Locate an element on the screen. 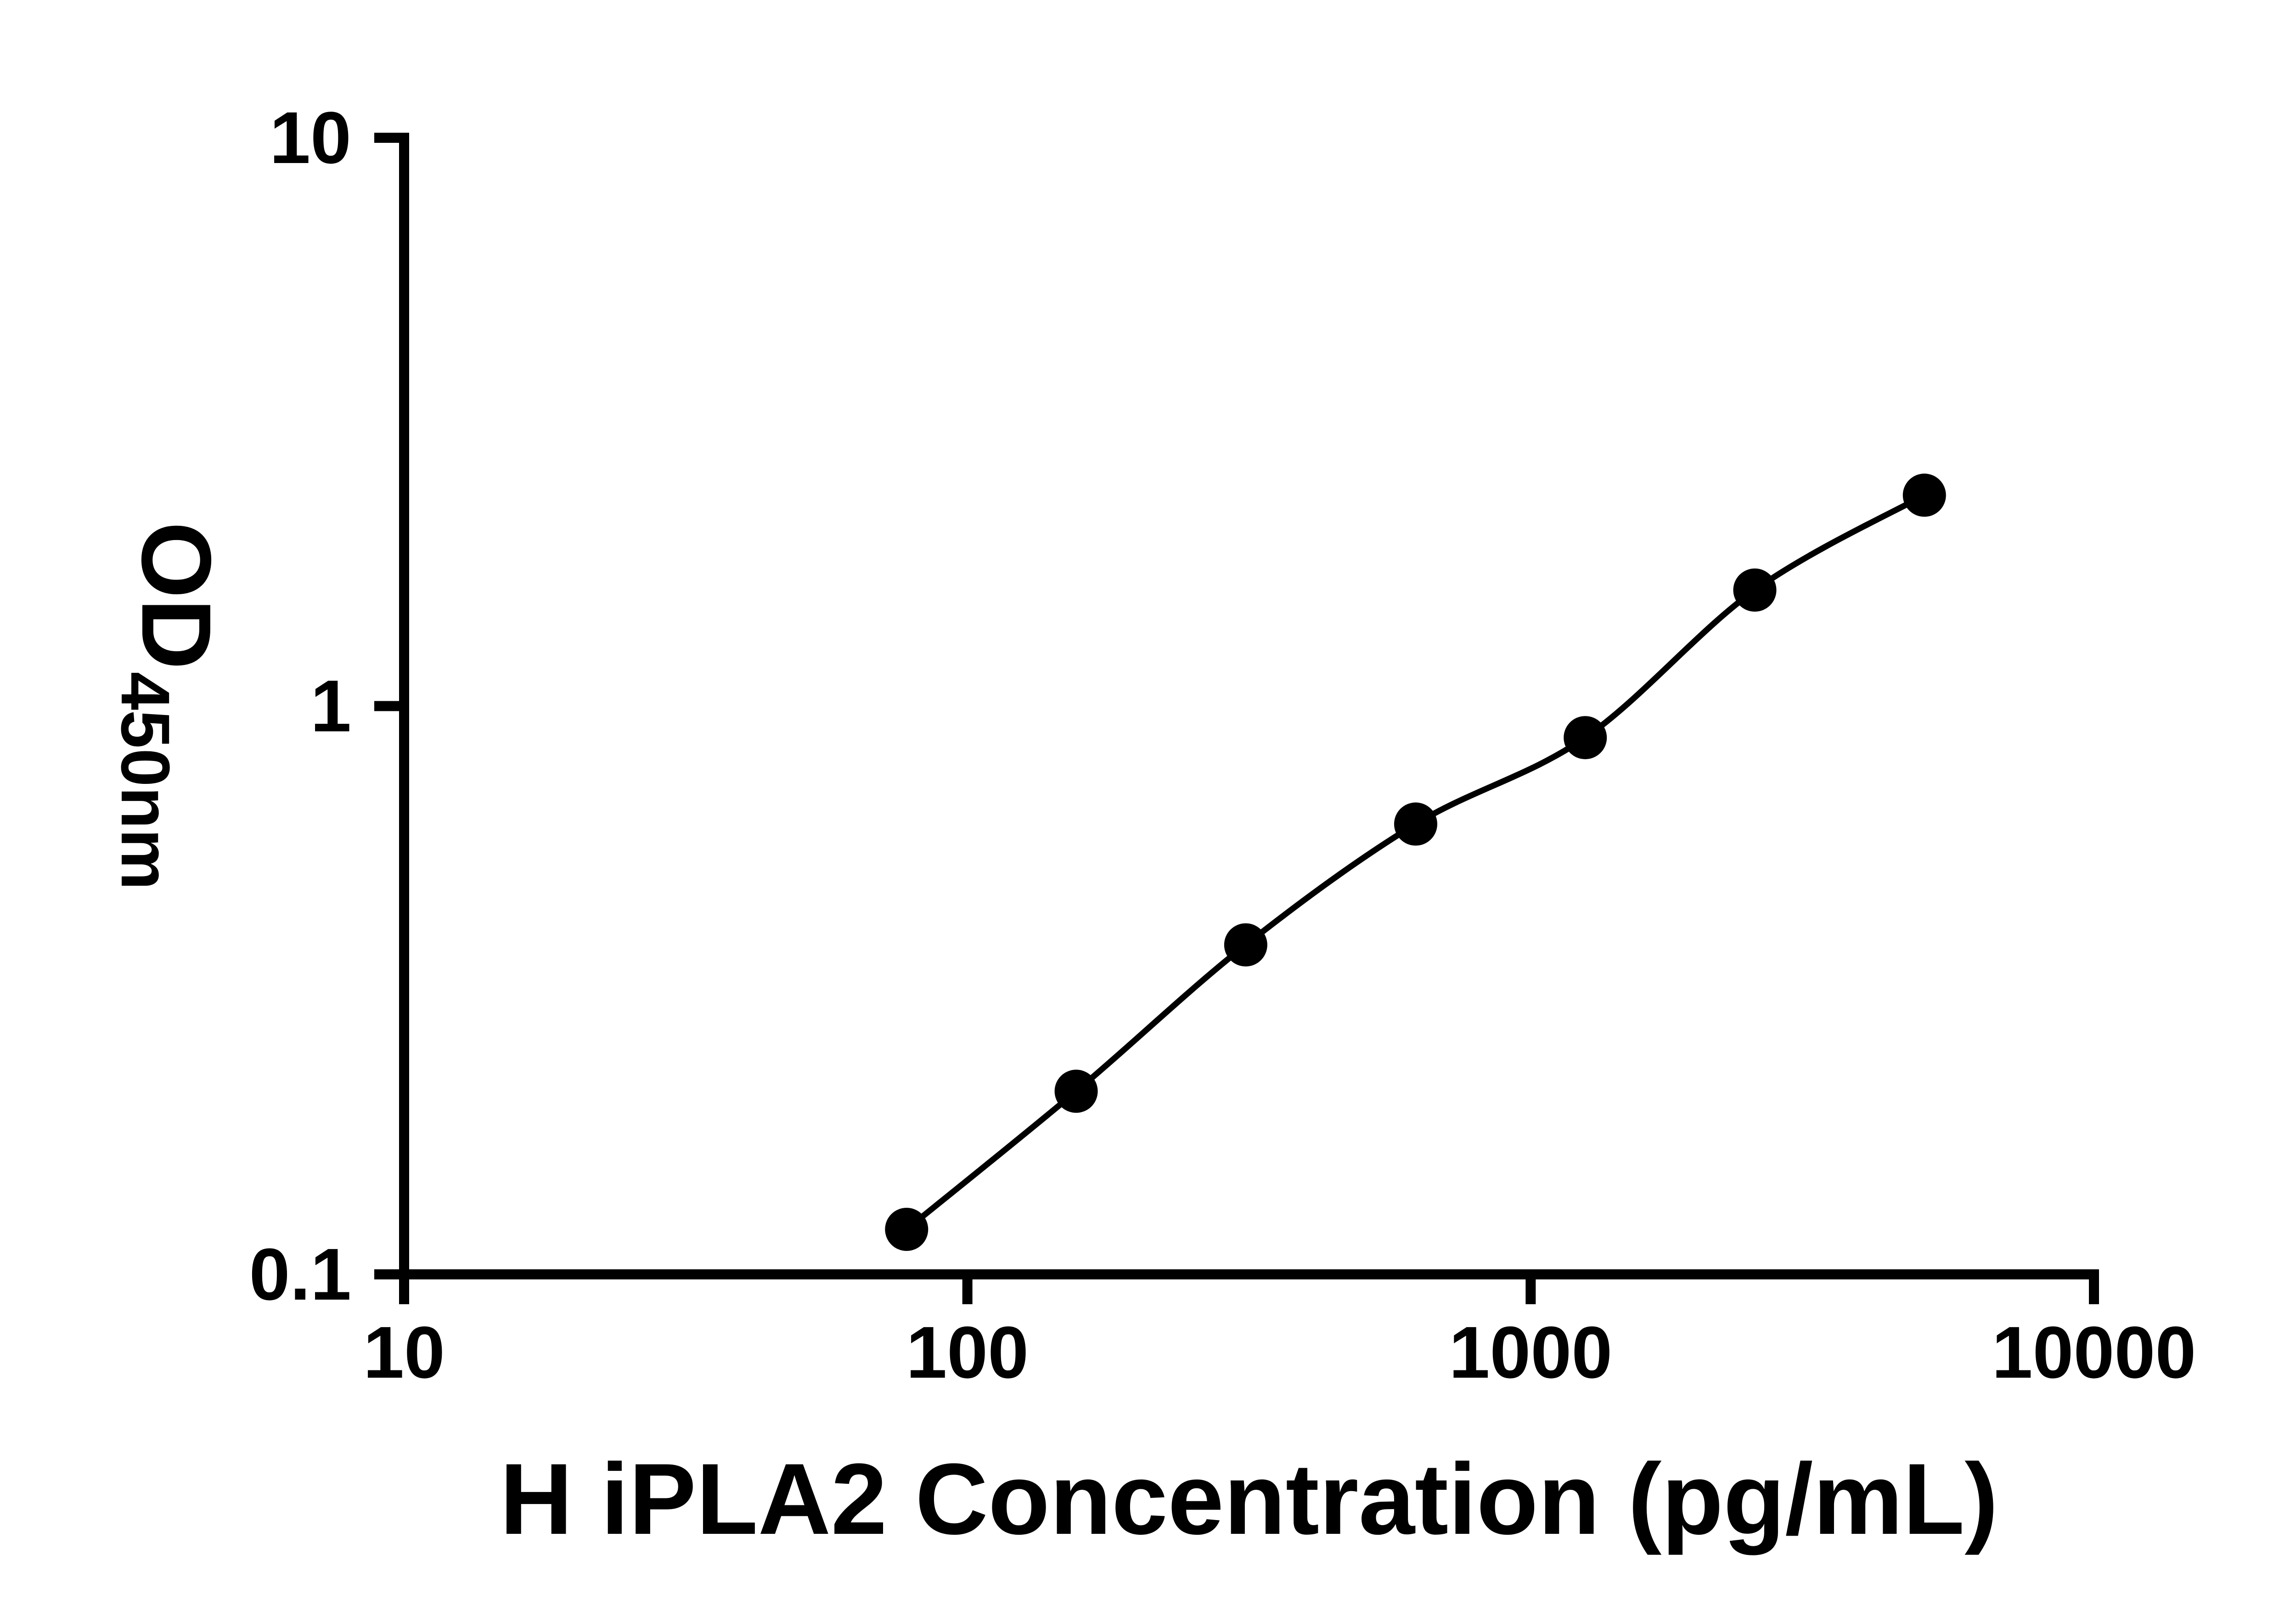 The height and width of the screenshot is (1622, 2296). x-tick-label: 100 is located at coordinates (967, 1352).